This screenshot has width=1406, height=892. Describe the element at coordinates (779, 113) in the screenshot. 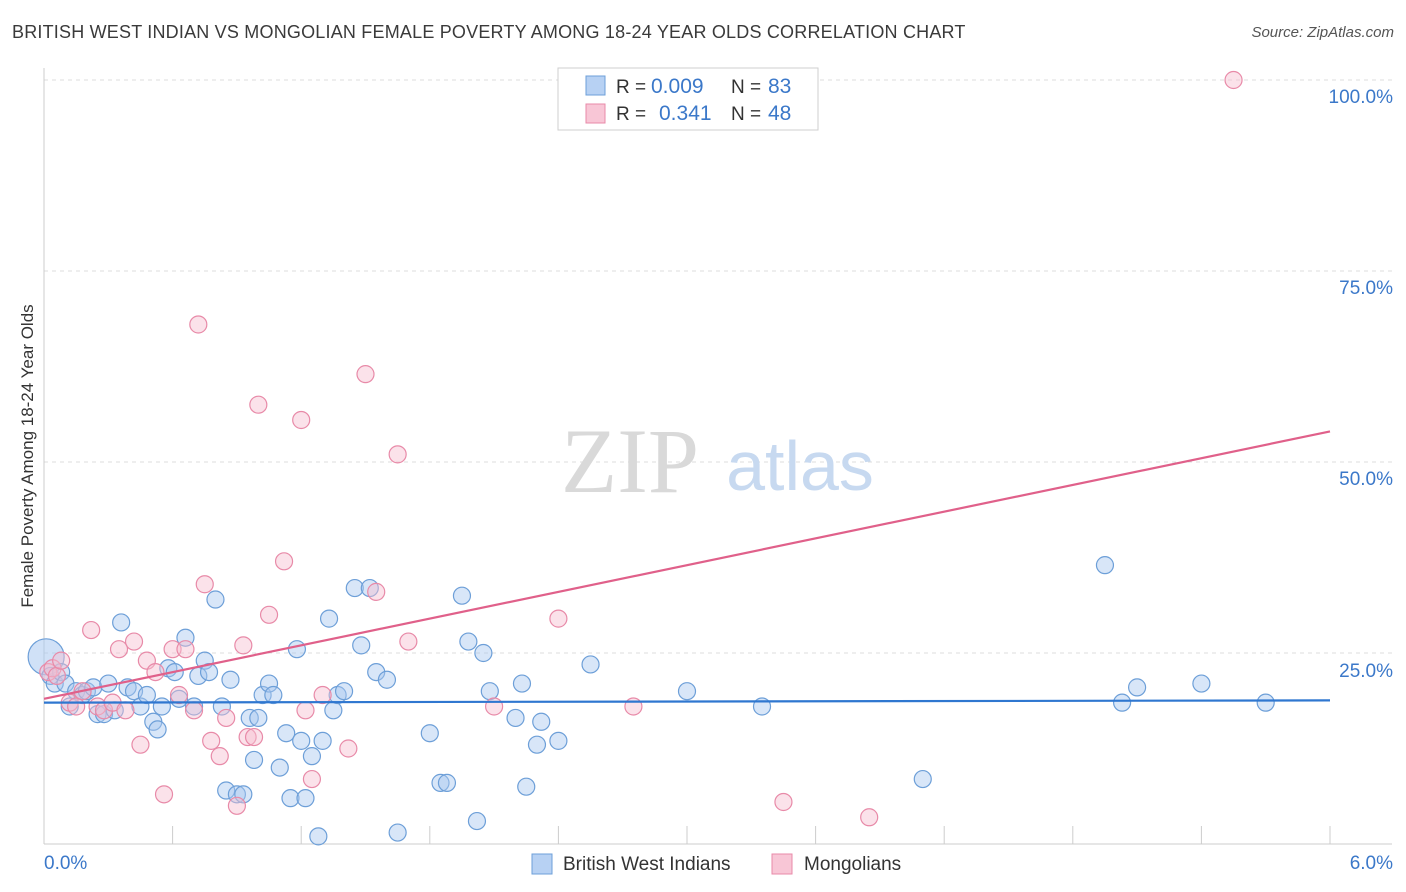

I see `legend-n-value-2: 48` at that location.